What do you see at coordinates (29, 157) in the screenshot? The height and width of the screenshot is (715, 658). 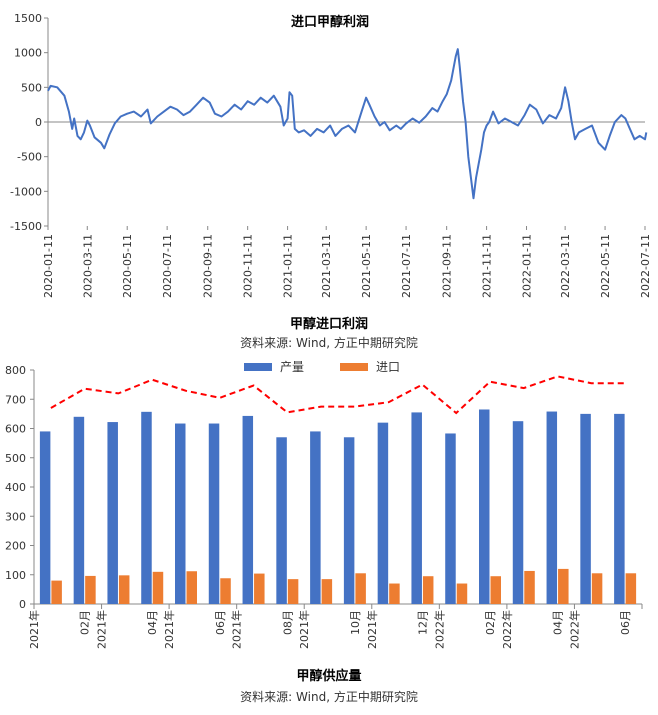 I see `y-tick-label: -500` at bounding box center [29, 157].